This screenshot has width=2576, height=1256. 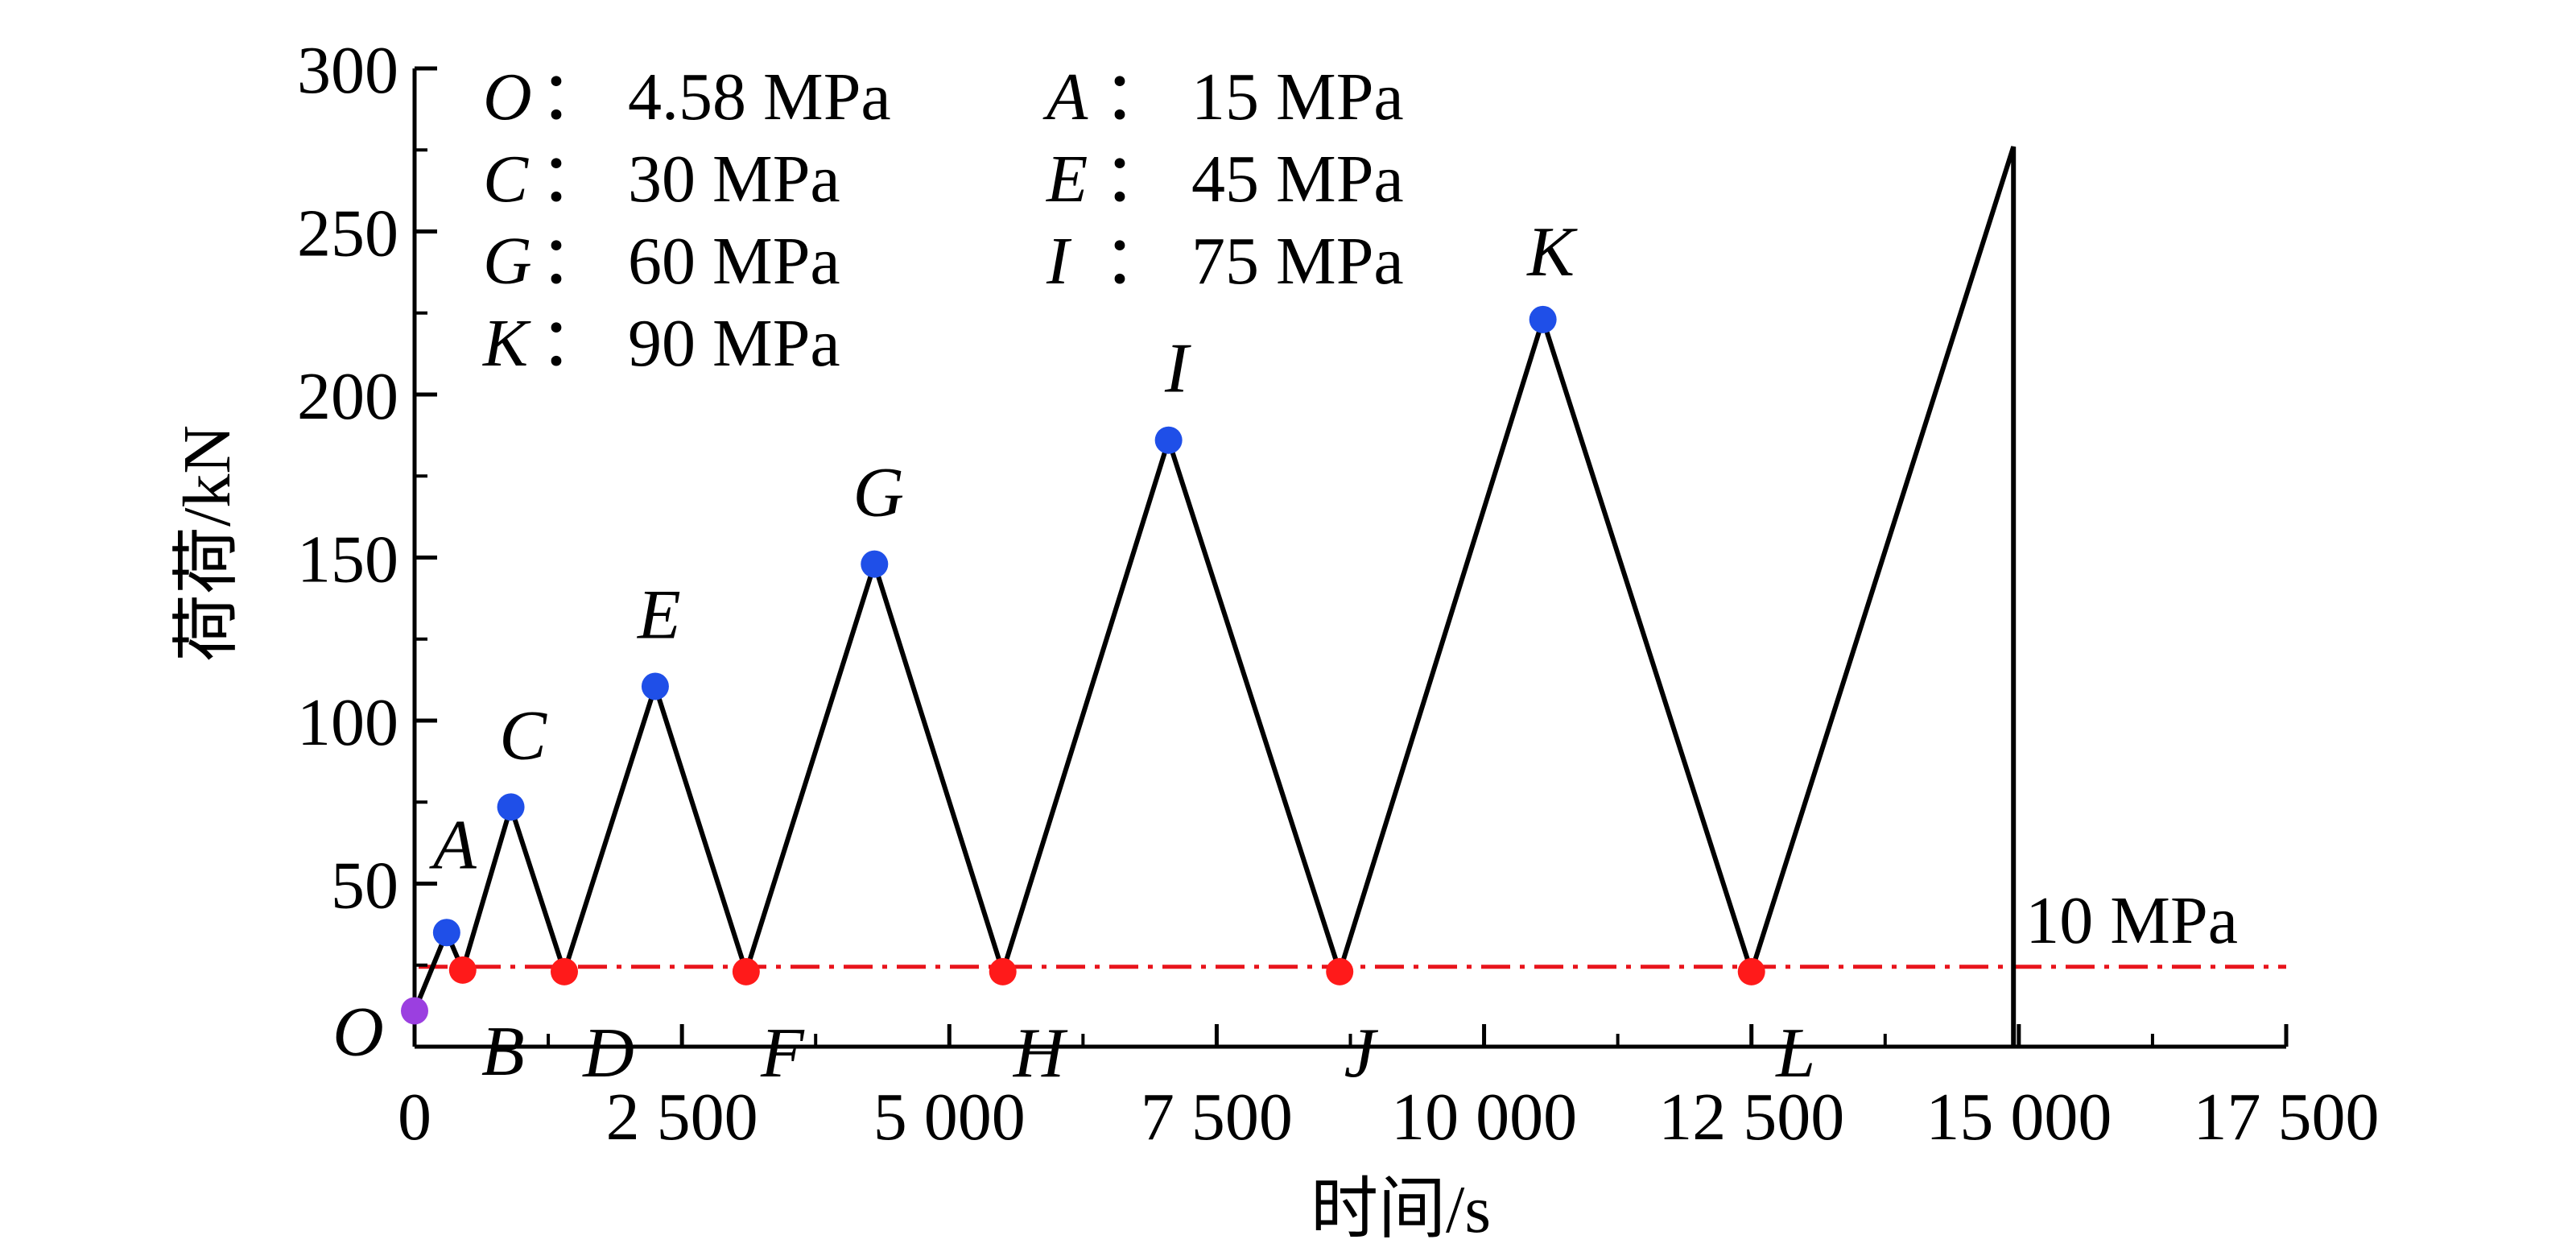 What do you see at coordinates (608, 1053) in the screenshot?
I see `point-label-d: D` at bounding box center [608, 1053].